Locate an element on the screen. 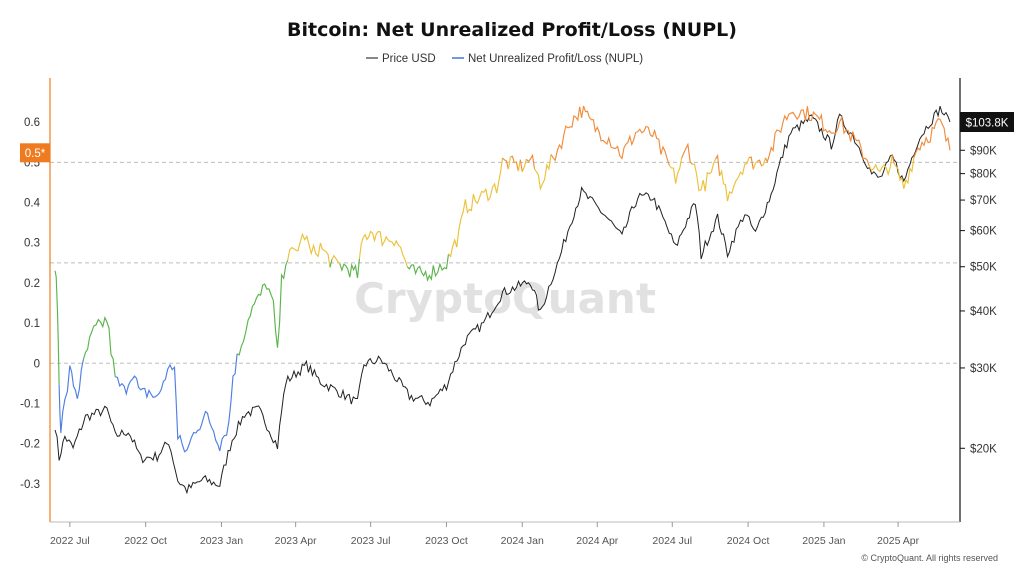 Image resolution: width=1024 pixels, height=576 pixels. copyright-notice: © CryptoQuant. All rights reserved is located at coordinates (929, 558).